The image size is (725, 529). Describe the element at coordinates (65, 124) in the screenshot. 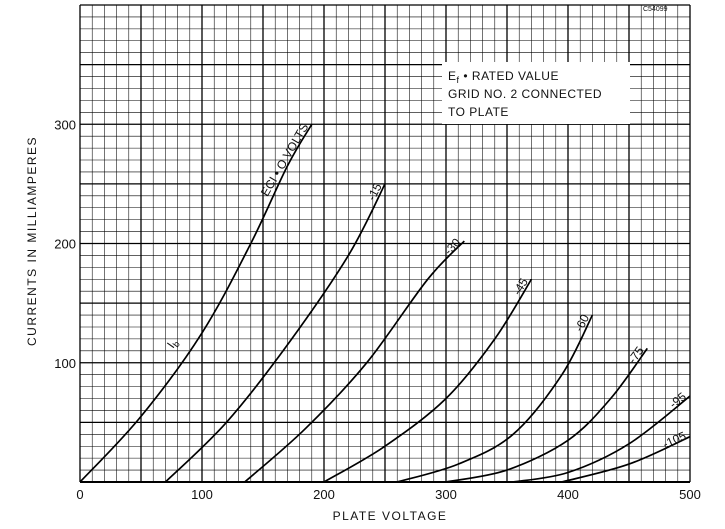

I see `y-tick-label: 300` at that location.